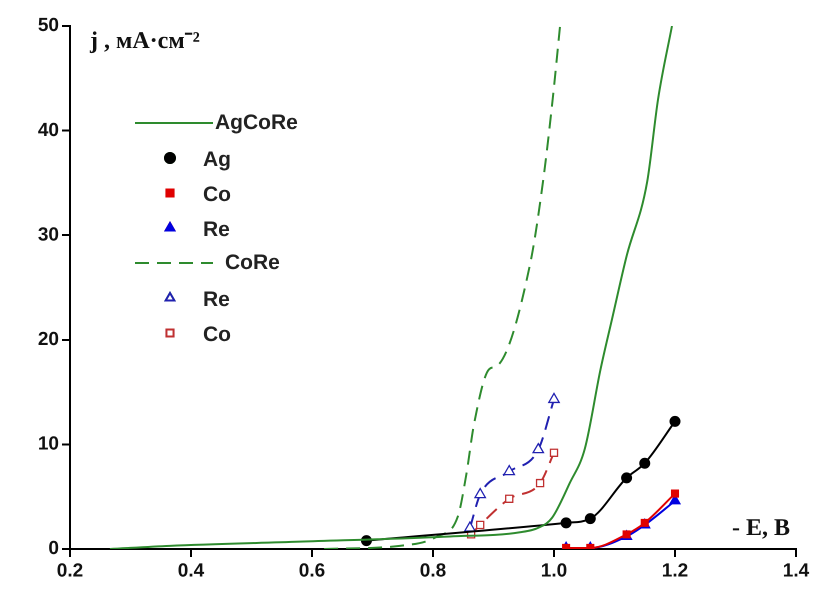 Image resolution: width=818 pixels, height=603 pixels. I want to click on legend-label: CoRe, so click(252, 262).